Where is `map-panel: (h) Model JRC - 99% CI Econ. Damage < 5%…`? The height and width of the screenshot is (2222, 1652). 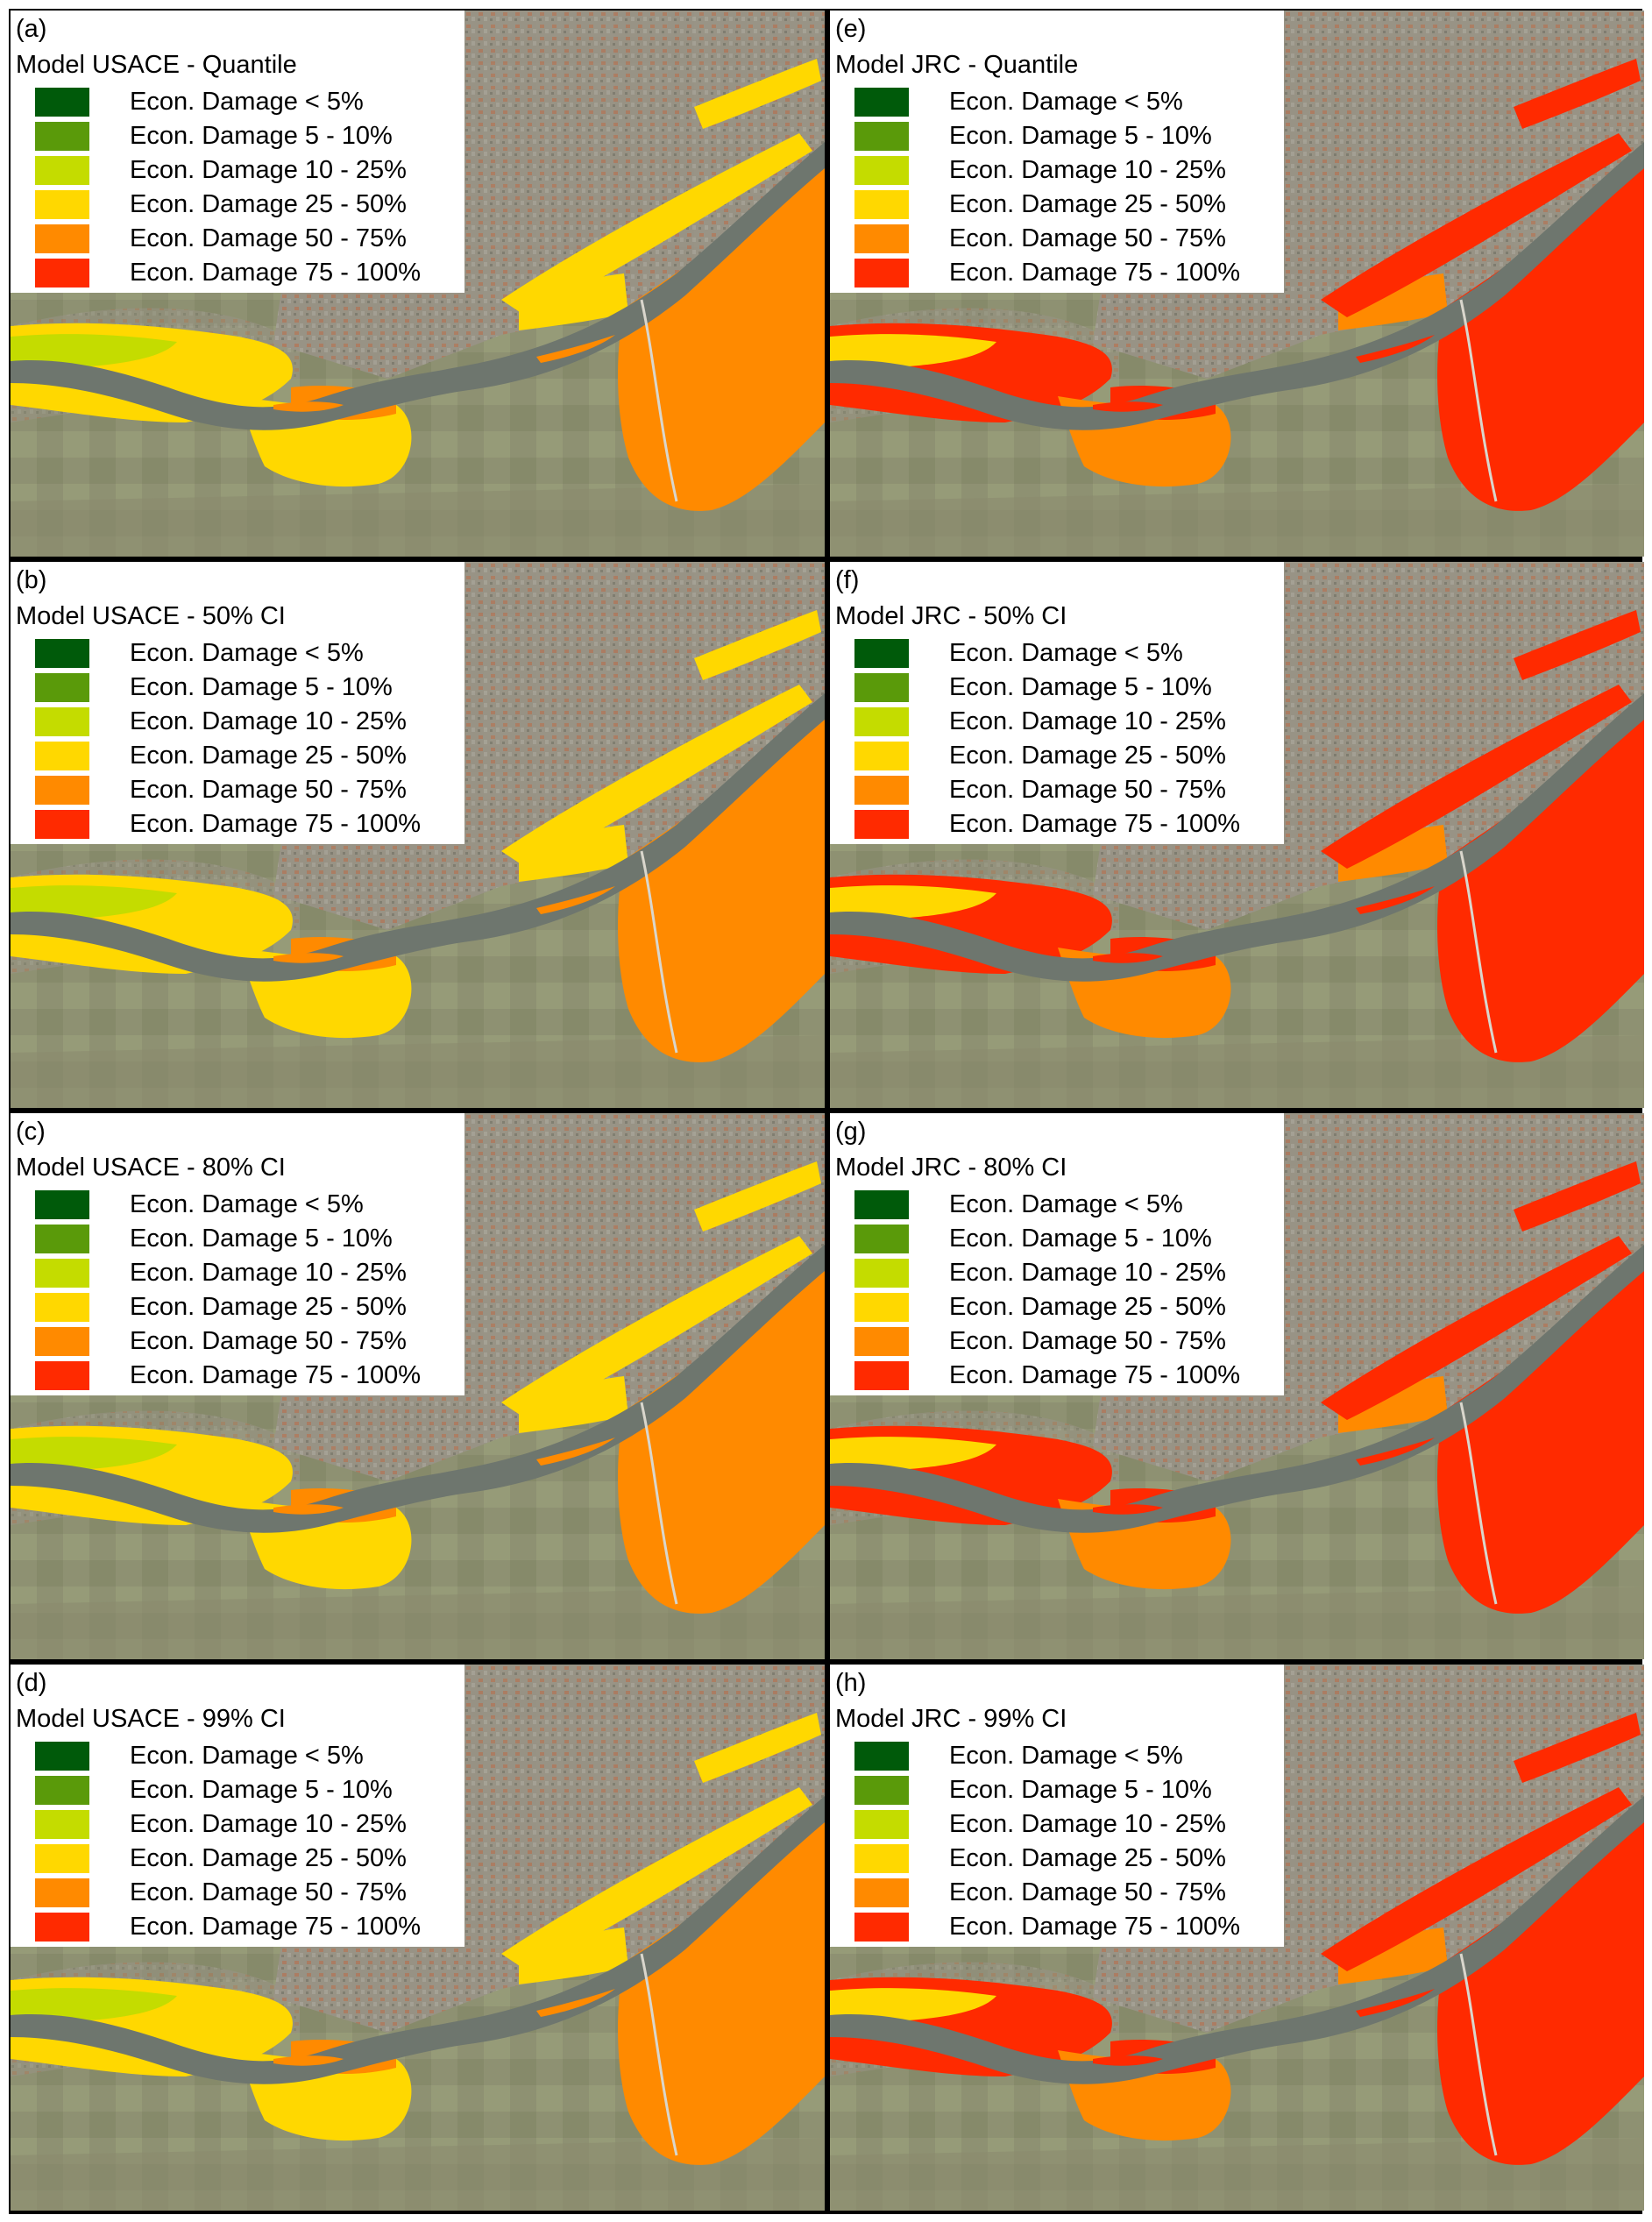
map-panel: (h) Model JRC - 99% CI Econ. Damage < 5%… is located at coordinates (1237, 1938).